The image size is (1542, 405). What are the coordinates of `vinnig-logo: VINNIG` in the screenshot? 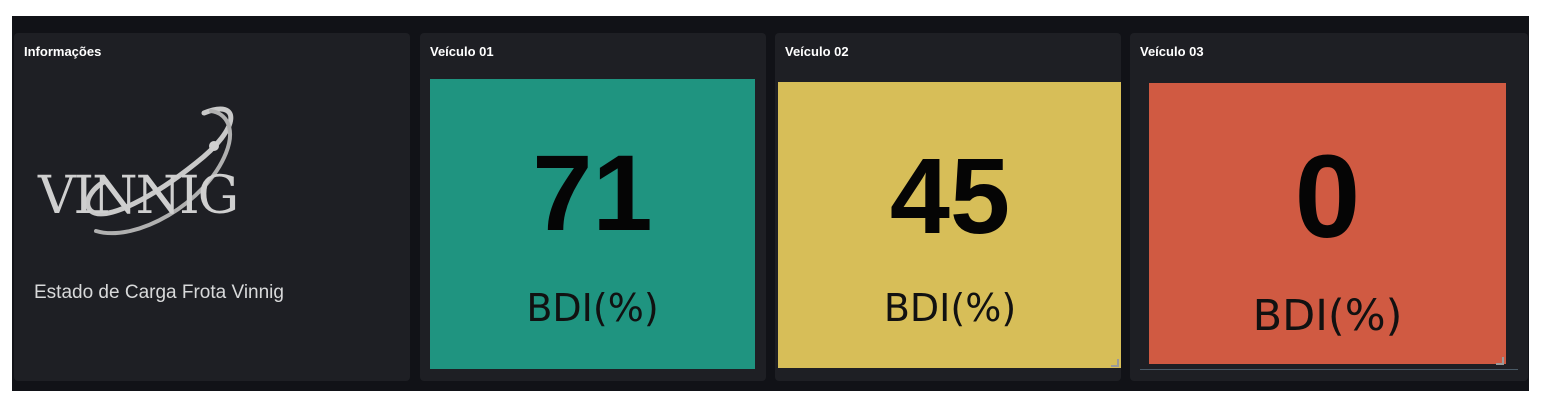 It's located at (162, 168).